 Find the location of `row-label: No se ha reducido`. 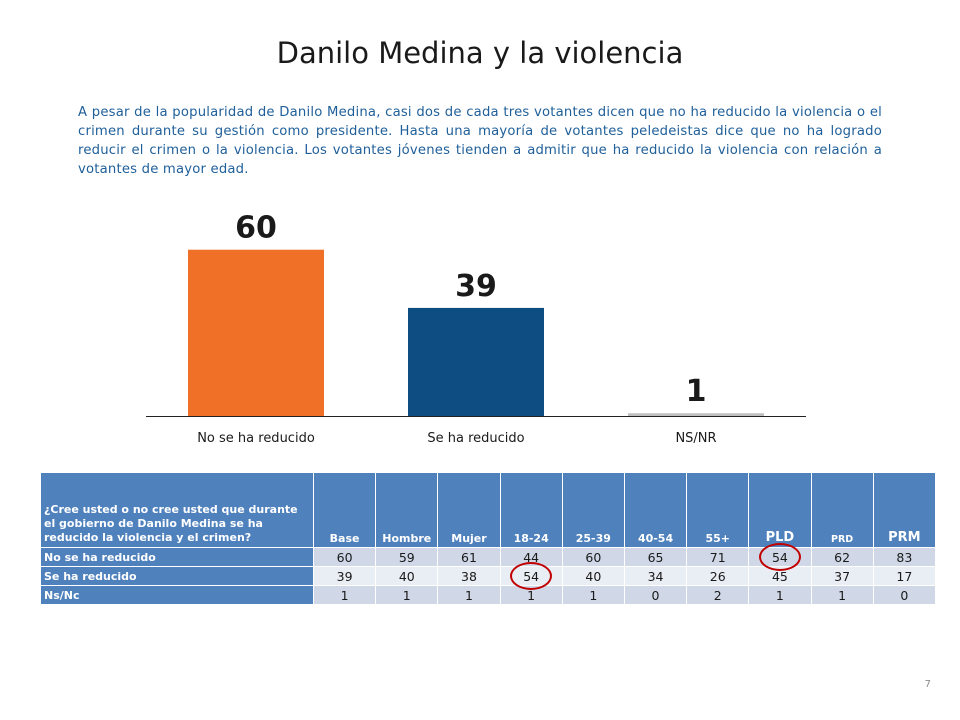

row-label: No se ha reducido is located at coordinates (177, 557).